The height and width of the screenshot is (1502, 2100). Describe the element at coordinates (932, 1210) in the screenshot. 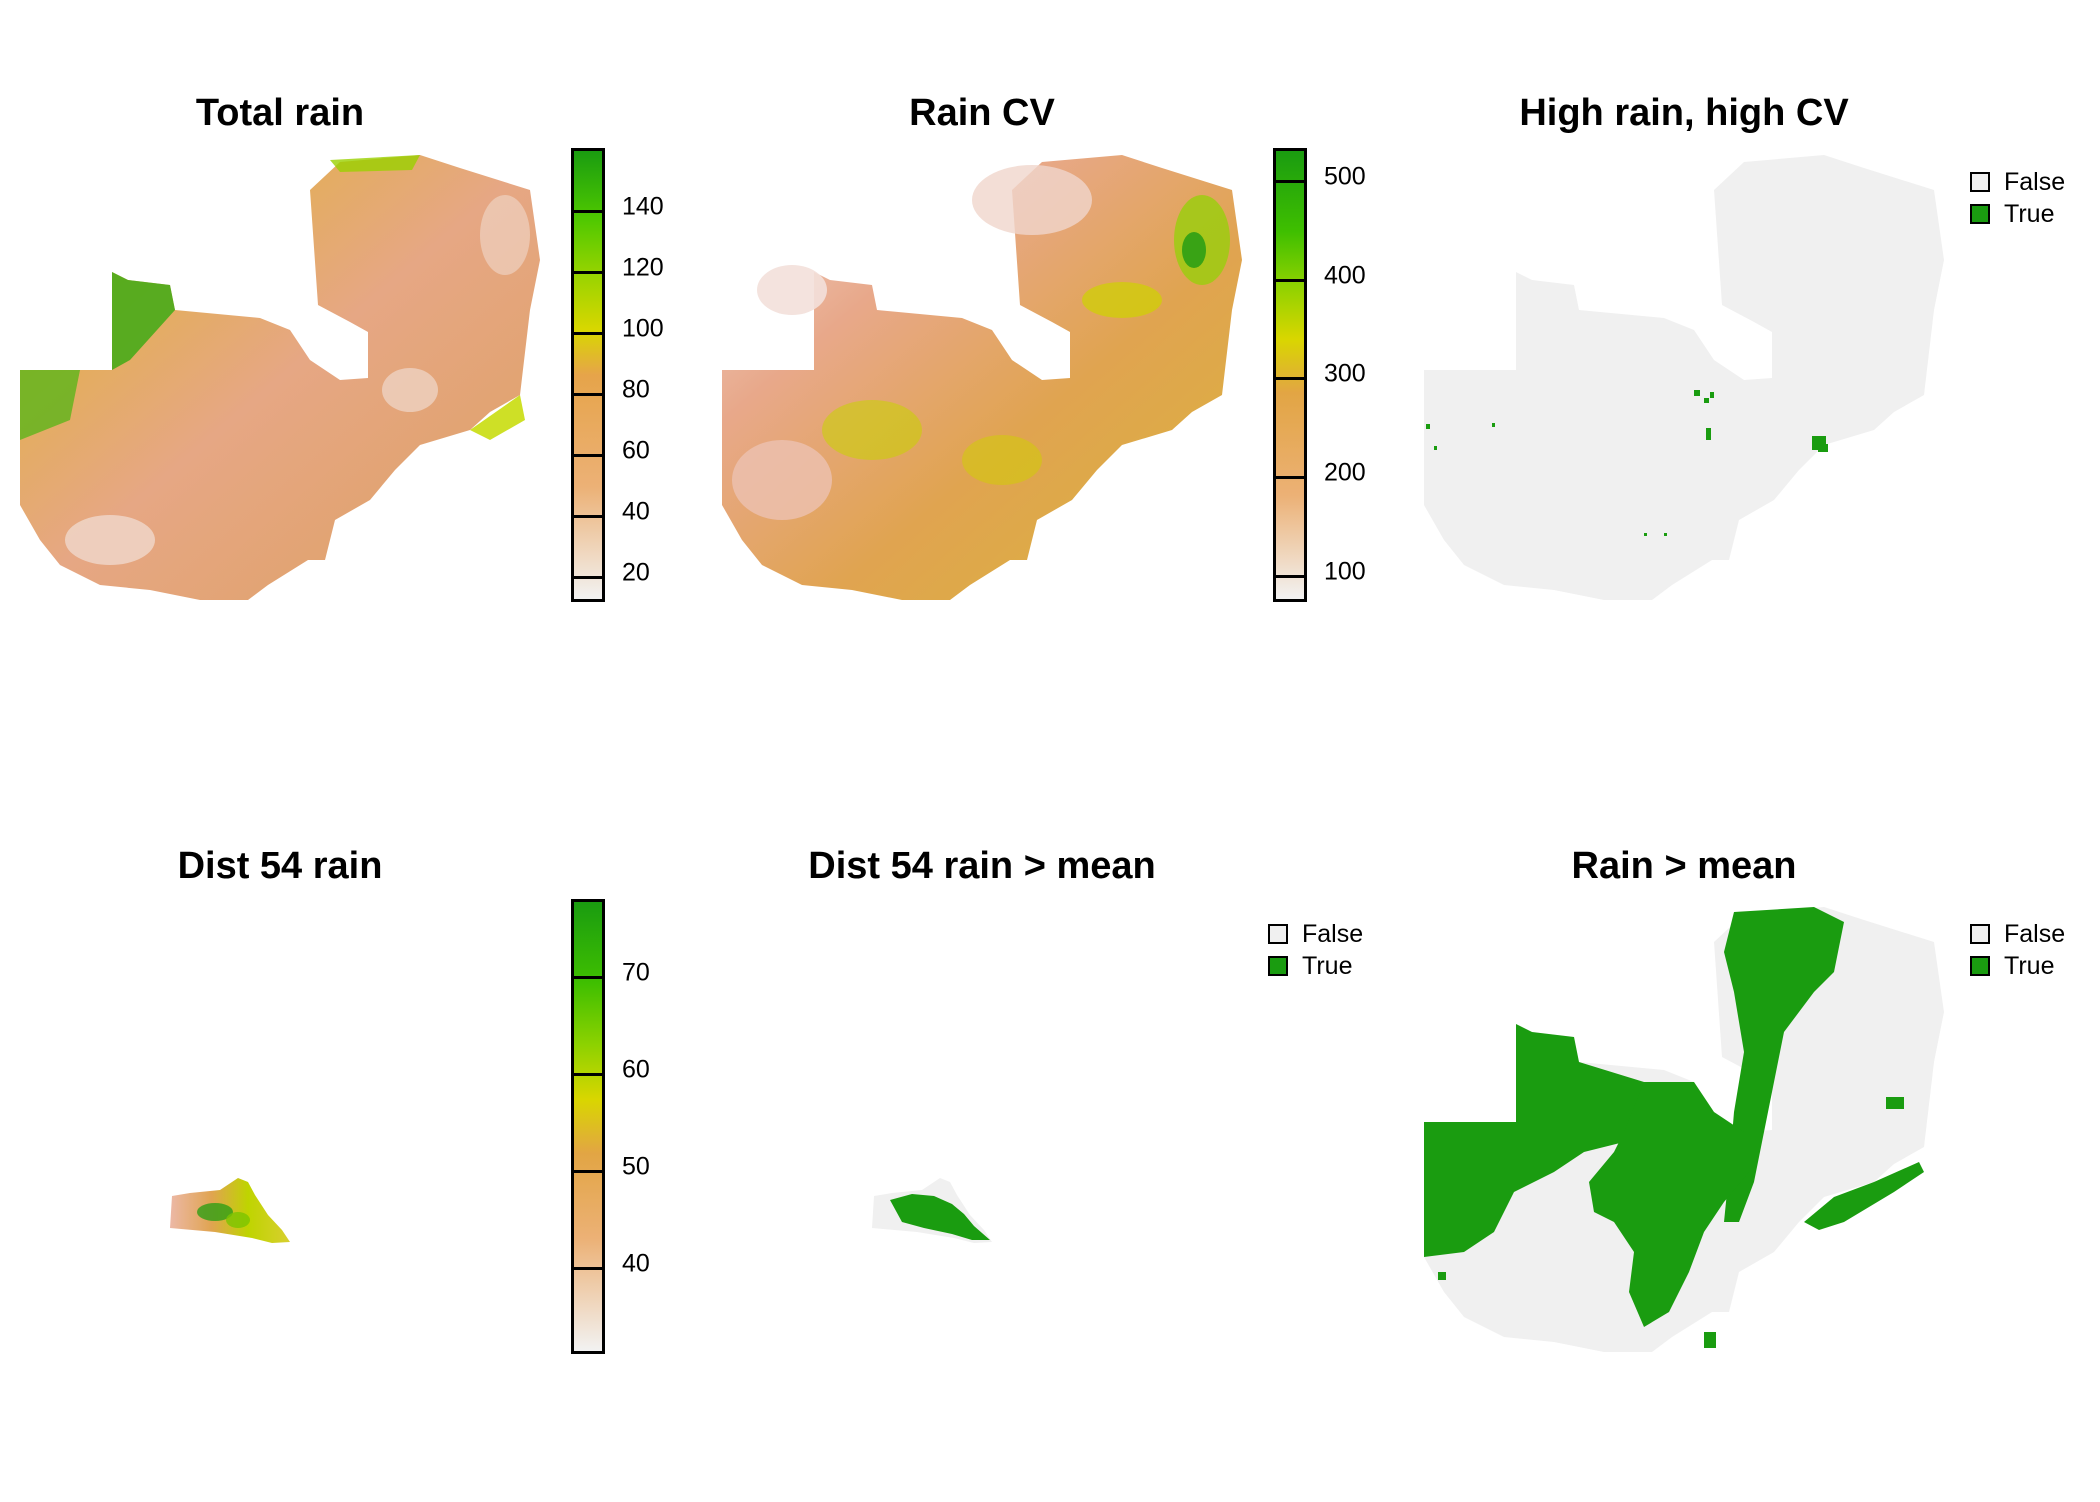

I see `map-dist54-rain-gt-mean` at that location.